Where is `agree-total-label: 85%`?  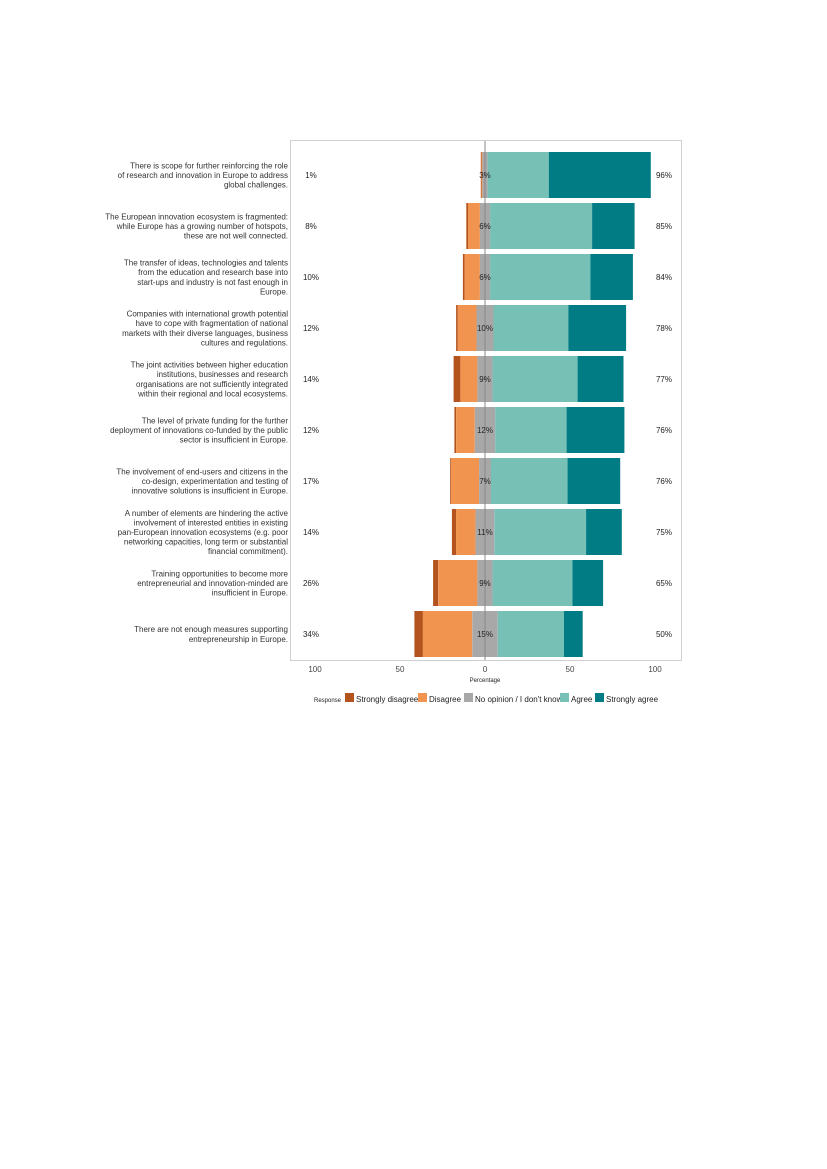
agree-total-label: 85% is located at coordinates (664, 226).